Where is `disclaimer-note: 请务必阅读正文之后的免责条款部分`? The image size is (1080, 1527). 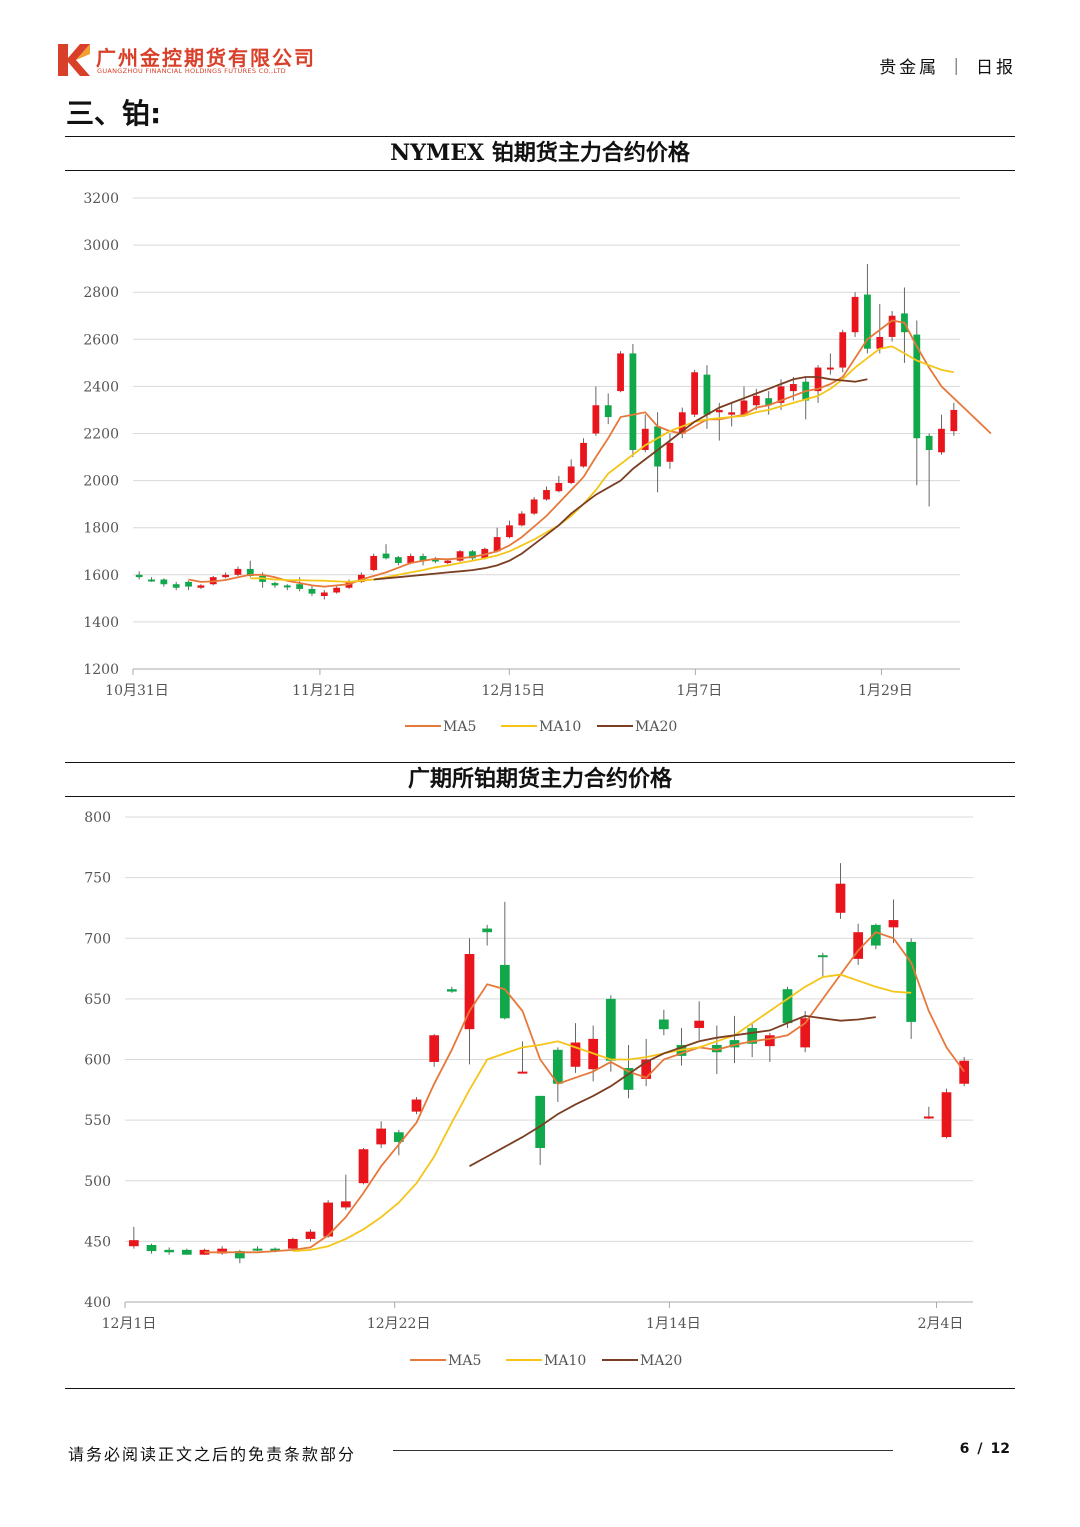
disclaimer-note: 请务必阅读正文之后的免责条款部分 is located at coordinates (212, 1454).